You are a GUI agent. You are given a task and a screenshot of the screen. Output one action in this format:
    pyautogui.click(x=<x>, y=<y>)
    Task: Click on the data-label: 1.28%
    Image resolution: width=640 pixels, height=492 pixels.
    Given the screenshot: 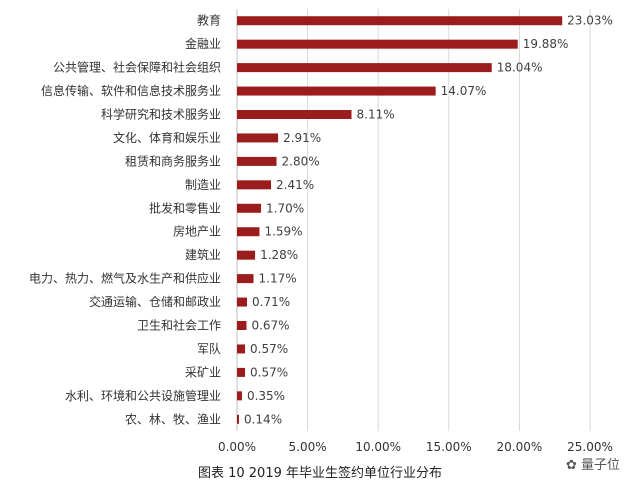 What is the action you would take?
    pyautogui.click(x=279, y=255)
    